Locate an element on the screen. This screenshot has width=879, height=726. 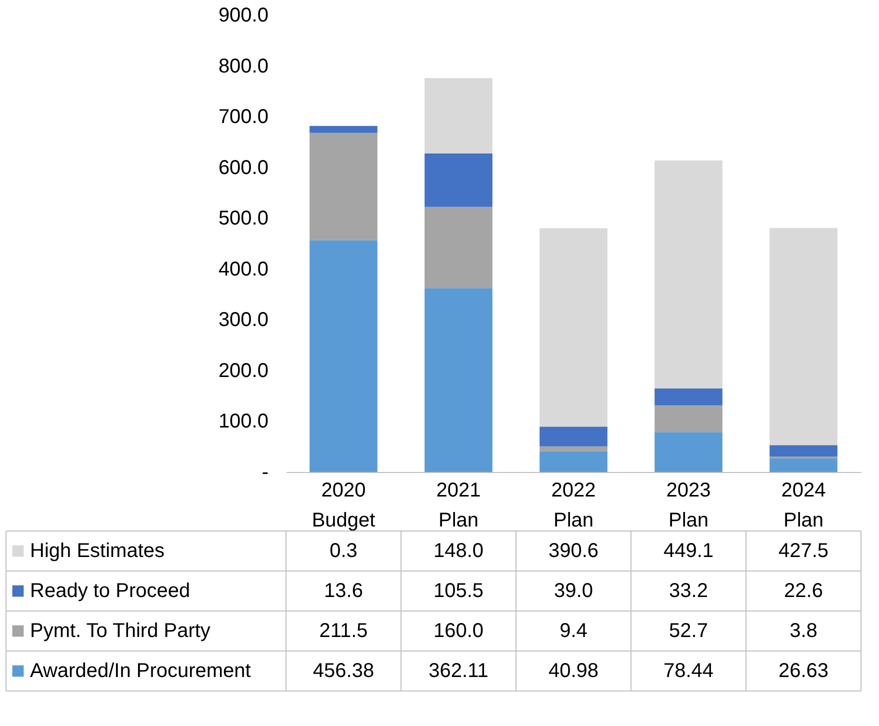
legend-label: Ready to Proceed is located at coordinates (110, 591).